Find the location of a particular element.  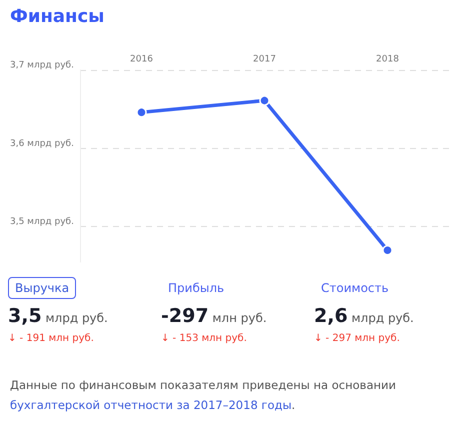

text: ↓ - 153 млн руб. is located at coordinates (204, 338).